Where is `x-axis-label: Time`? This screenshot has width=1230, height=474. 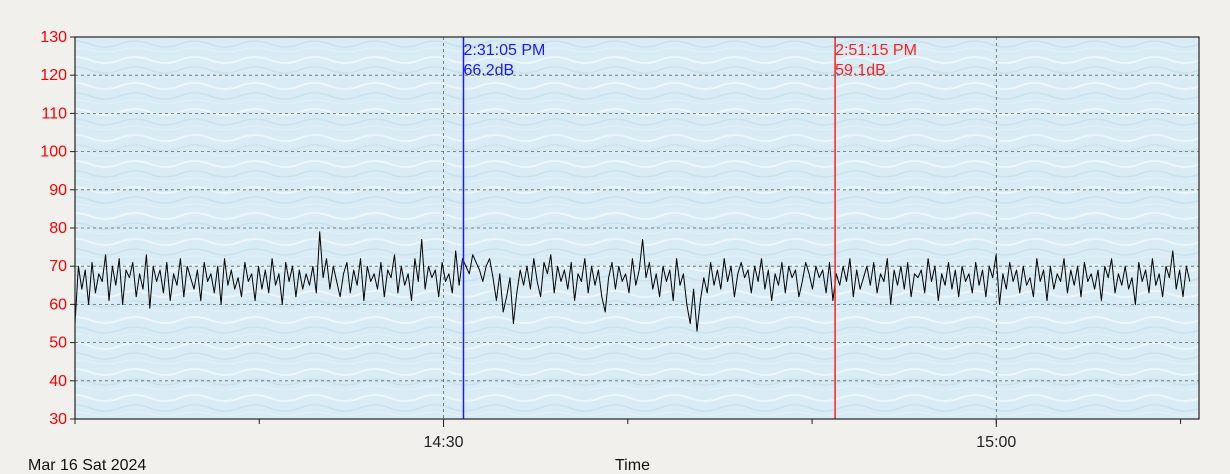
x-axis-label: Time is located at coordinates (632, 465).